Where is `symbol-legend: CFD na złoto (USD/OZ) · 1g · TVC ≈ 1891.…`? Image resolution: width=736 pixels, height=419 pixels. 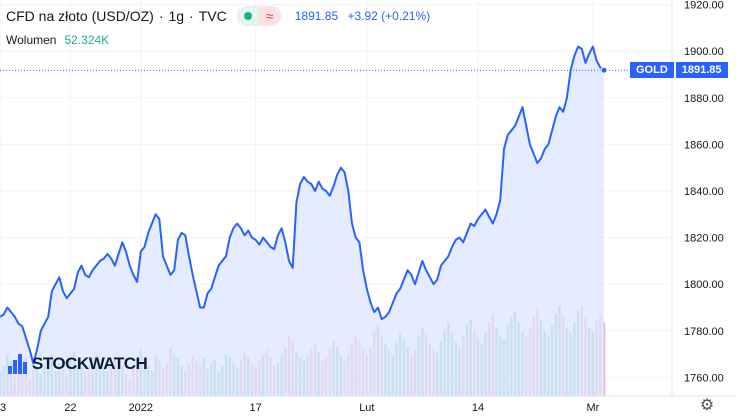 symbol-legend: CFD na złoto (USD/OZ) · 1g · TVC ≈ 1891.… is located at coordinates (218, 16).